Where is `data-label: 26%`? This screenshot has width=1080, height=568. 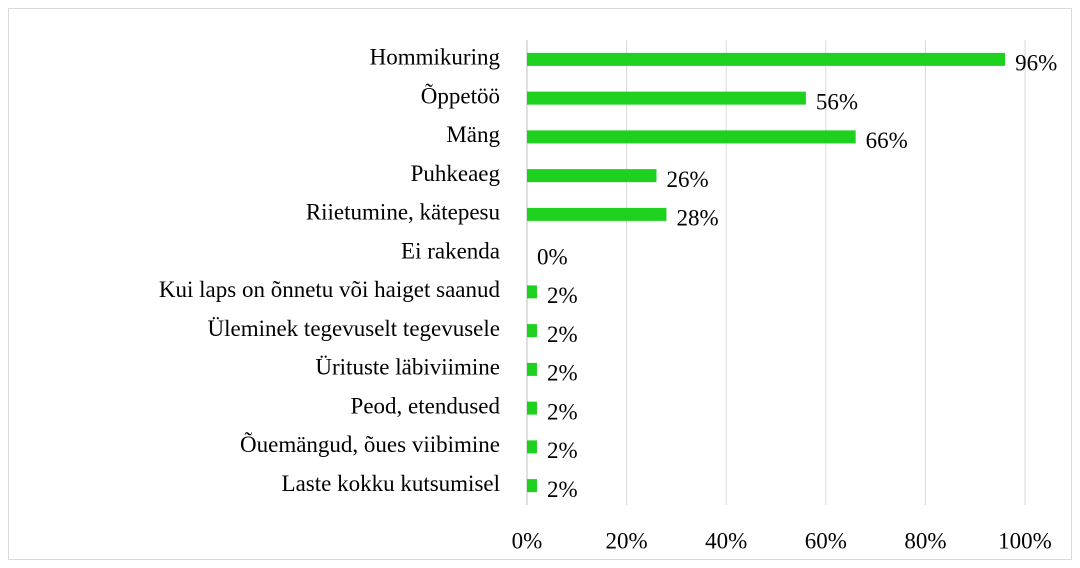 data-label: 26% is located at coordinates (687, 179).